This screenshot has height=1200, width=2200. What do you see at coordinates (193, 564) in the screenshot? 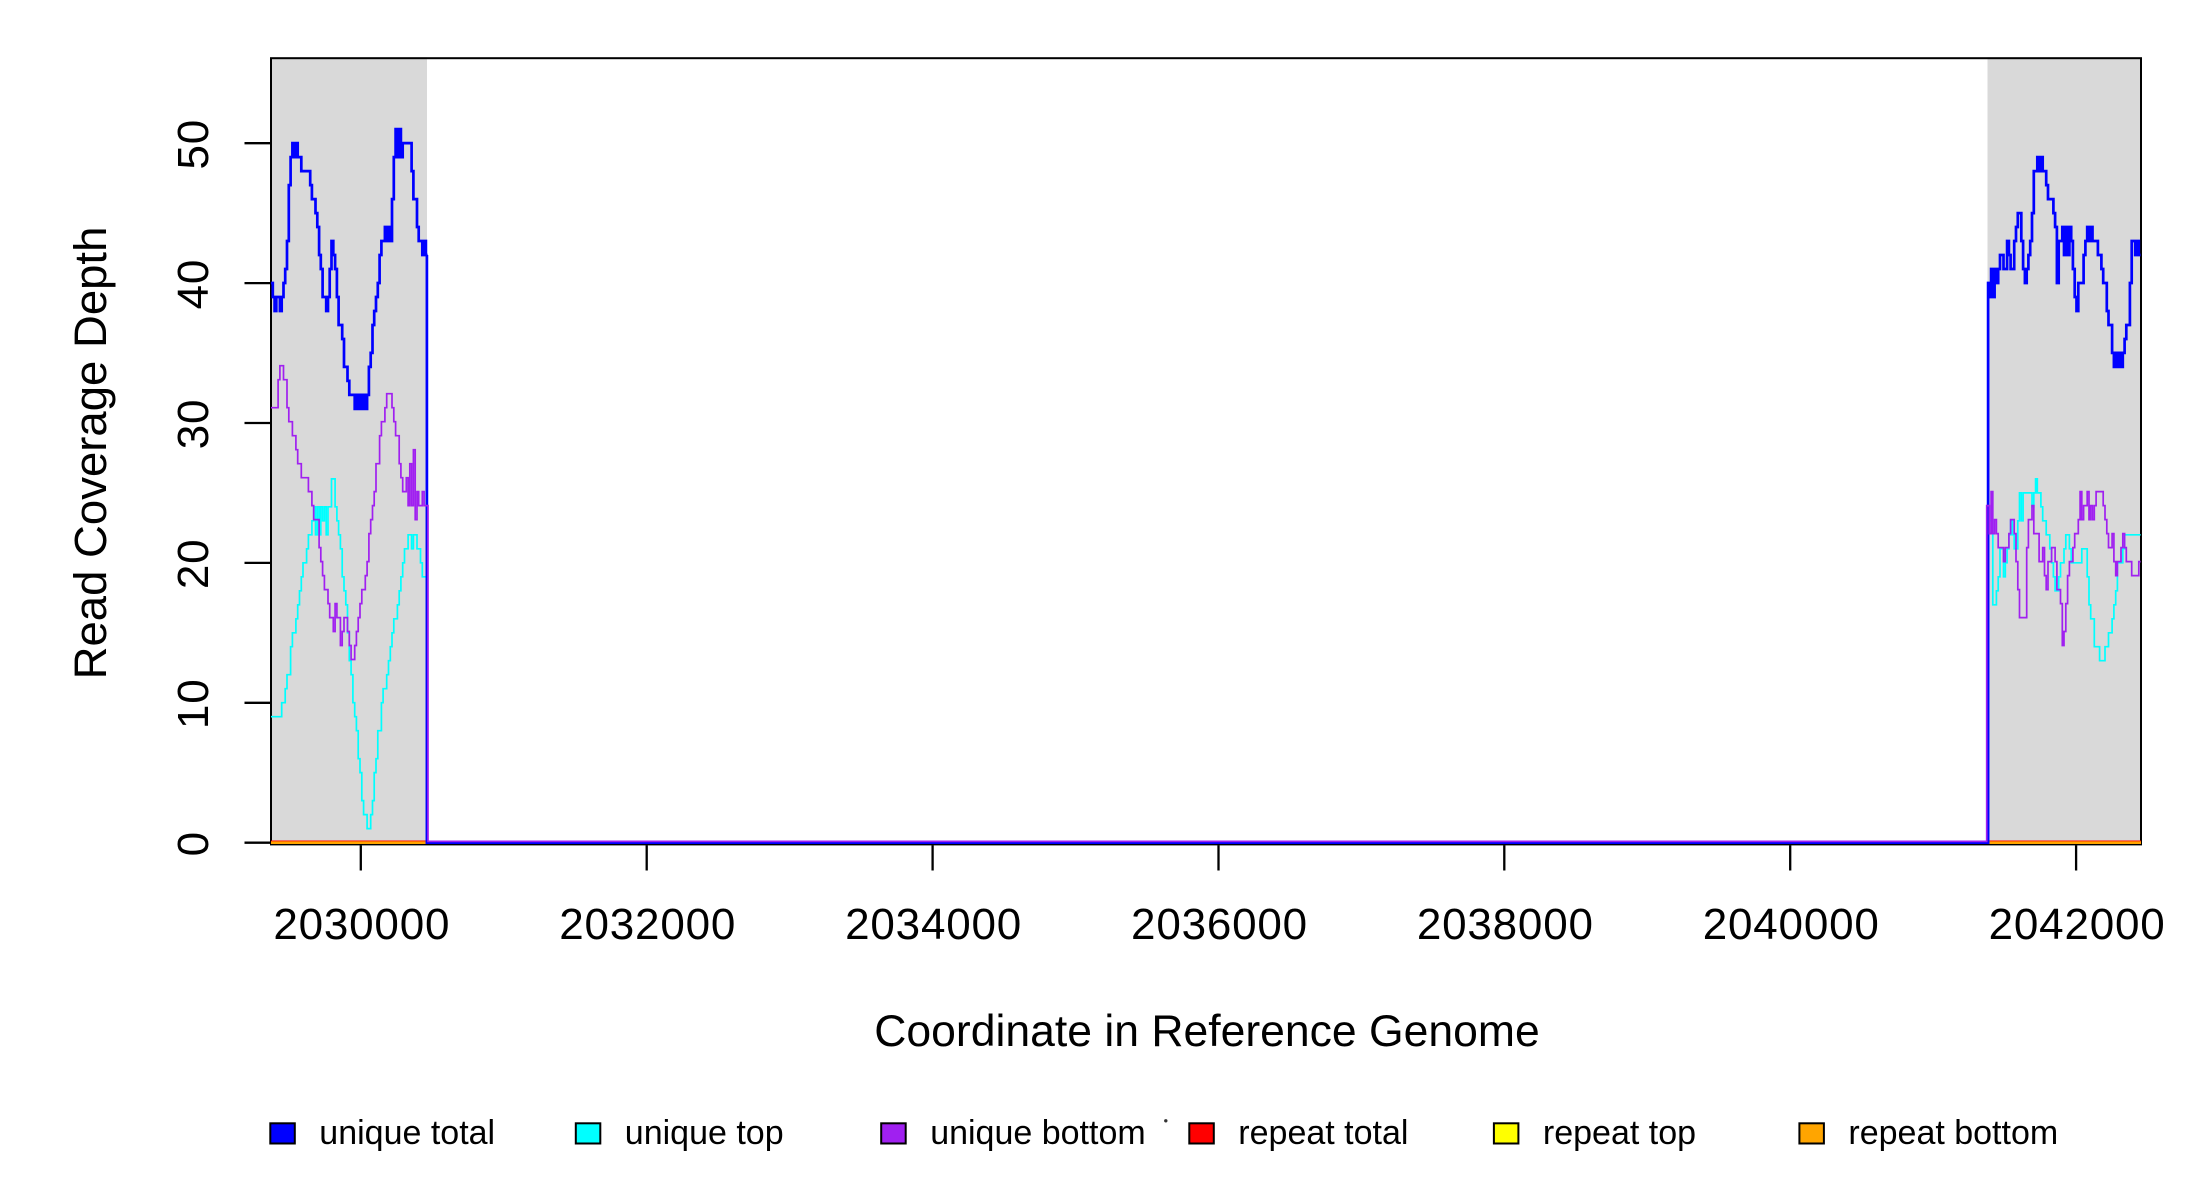
I see `svg-text: 20` at bounding box center [193, 564].